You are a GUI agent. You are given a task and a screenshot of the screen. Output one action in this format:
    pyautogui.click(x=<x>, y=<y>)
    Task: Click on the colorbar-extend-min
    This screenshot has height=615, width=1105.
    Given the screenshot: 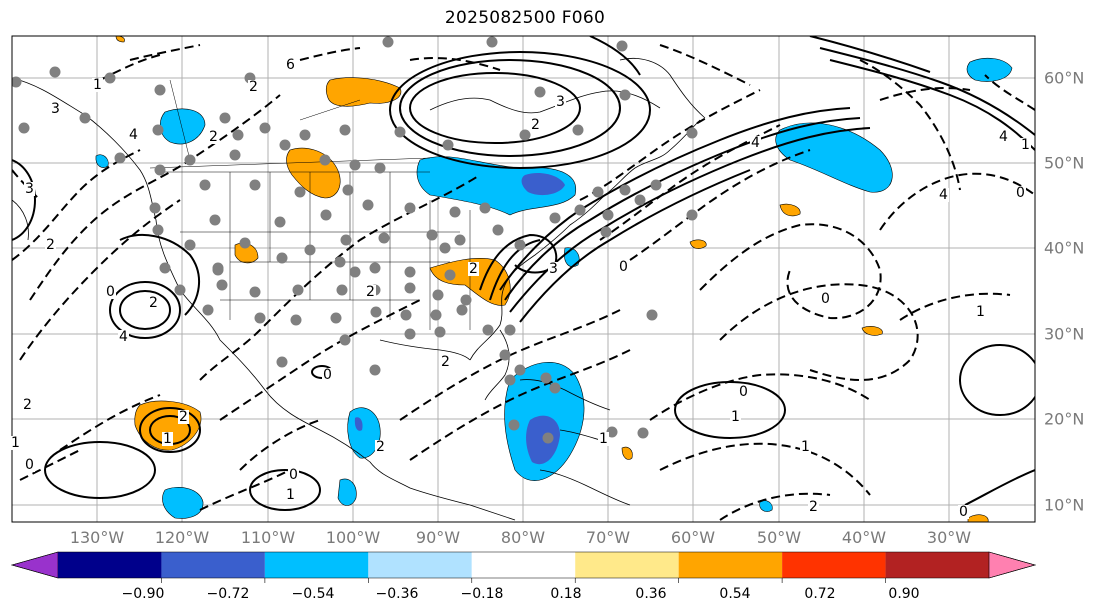 What is the action you would take?
    pyautogui.click(x=34, y=565)
    